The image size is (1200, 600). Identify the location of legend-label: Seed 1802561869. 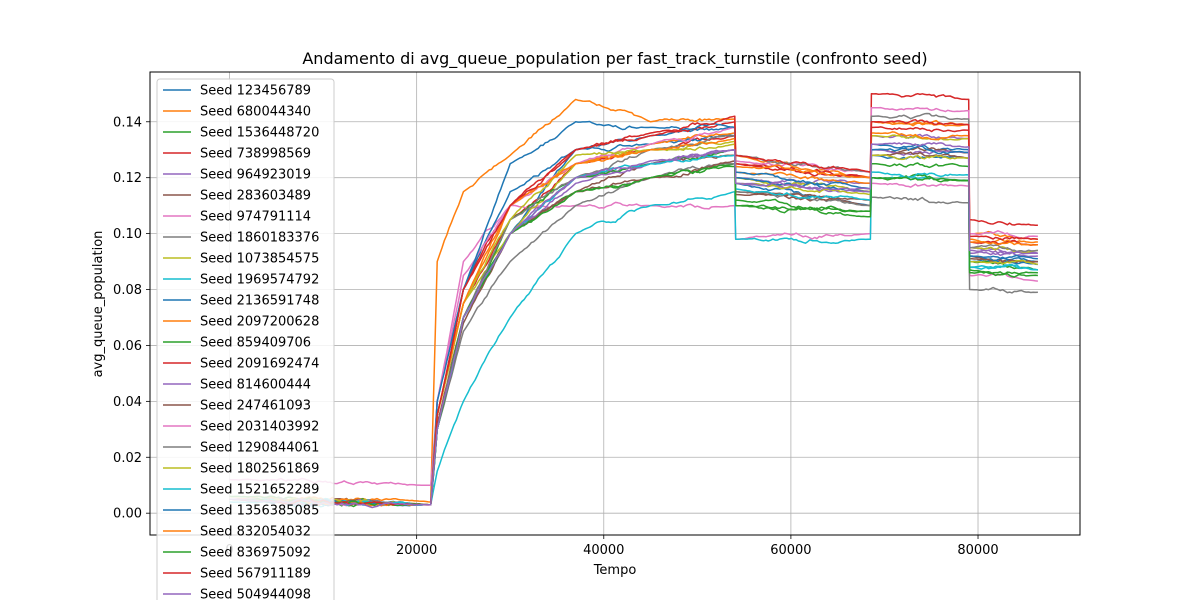
(259, 469).